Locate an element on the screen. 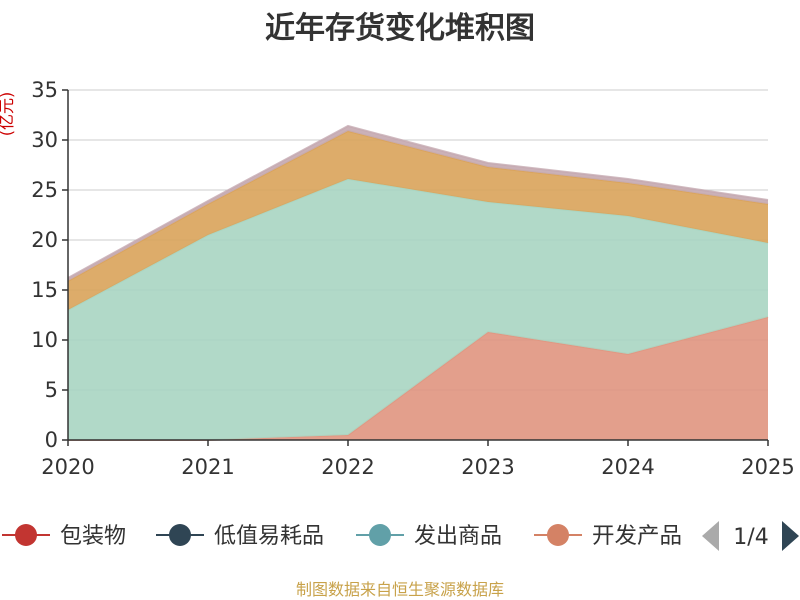  legend-label-1: 低值易耗品 is located at coordinates (269, 536).